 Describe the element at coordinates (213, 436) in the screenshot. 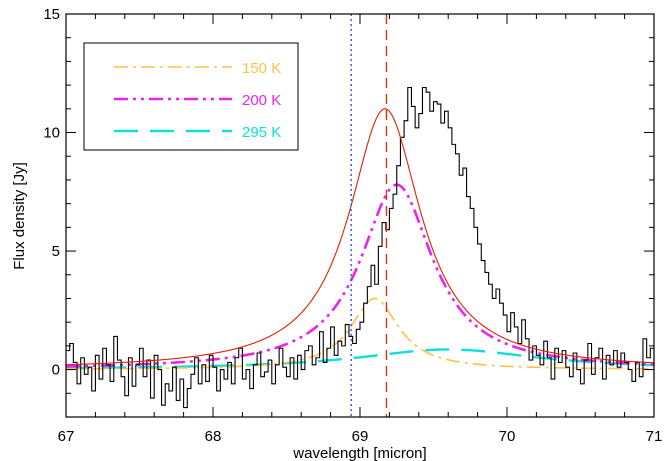

I see `x-tick-label: 68` at that location.